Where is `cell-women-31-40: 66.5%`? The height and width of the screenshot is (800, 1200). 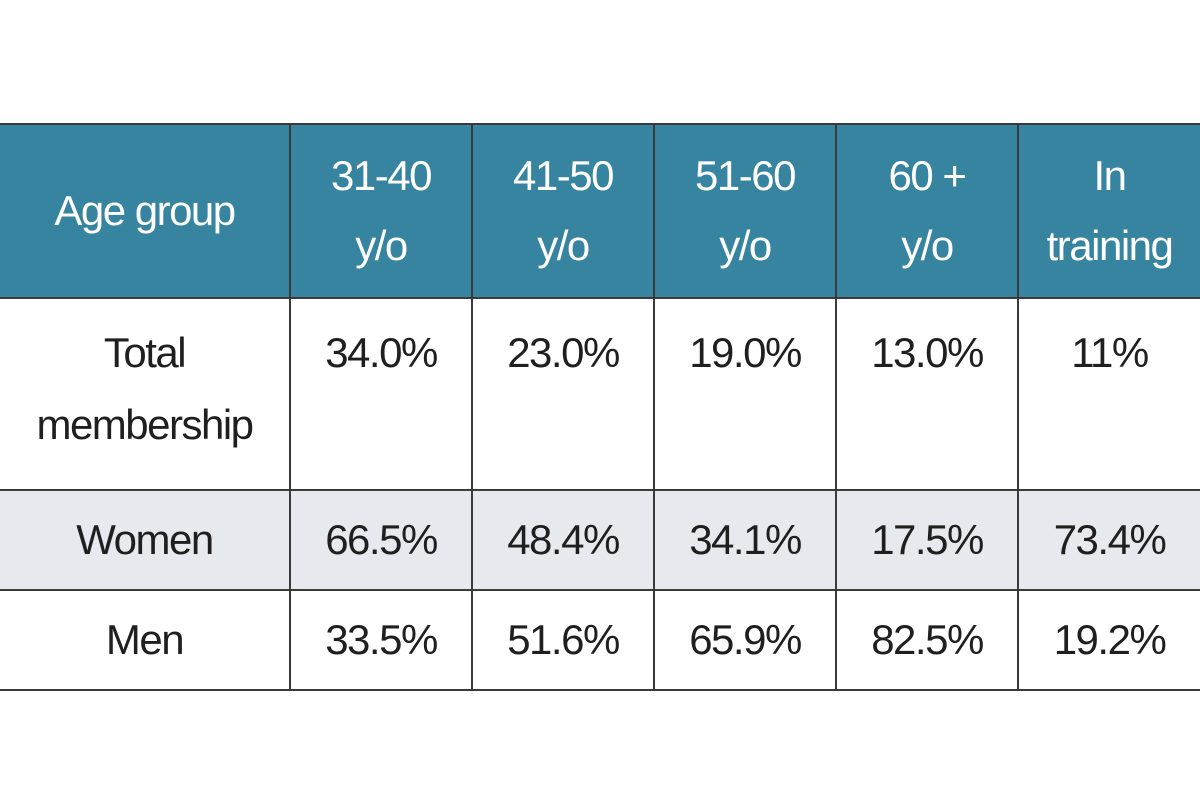
cell-women-31-40: 66.5% is located at coordinates (381, 540).